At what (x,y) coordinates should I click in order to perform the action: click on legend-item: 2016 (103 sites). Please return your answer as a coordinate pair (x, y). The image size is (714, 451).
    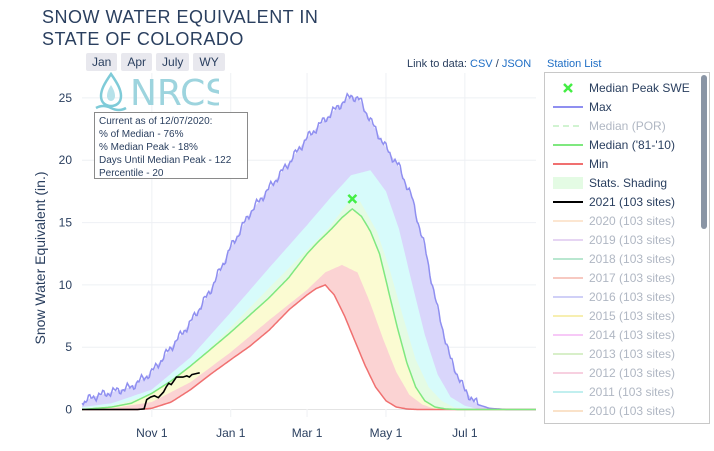
    Looking at the image, I should click on (613, 297).